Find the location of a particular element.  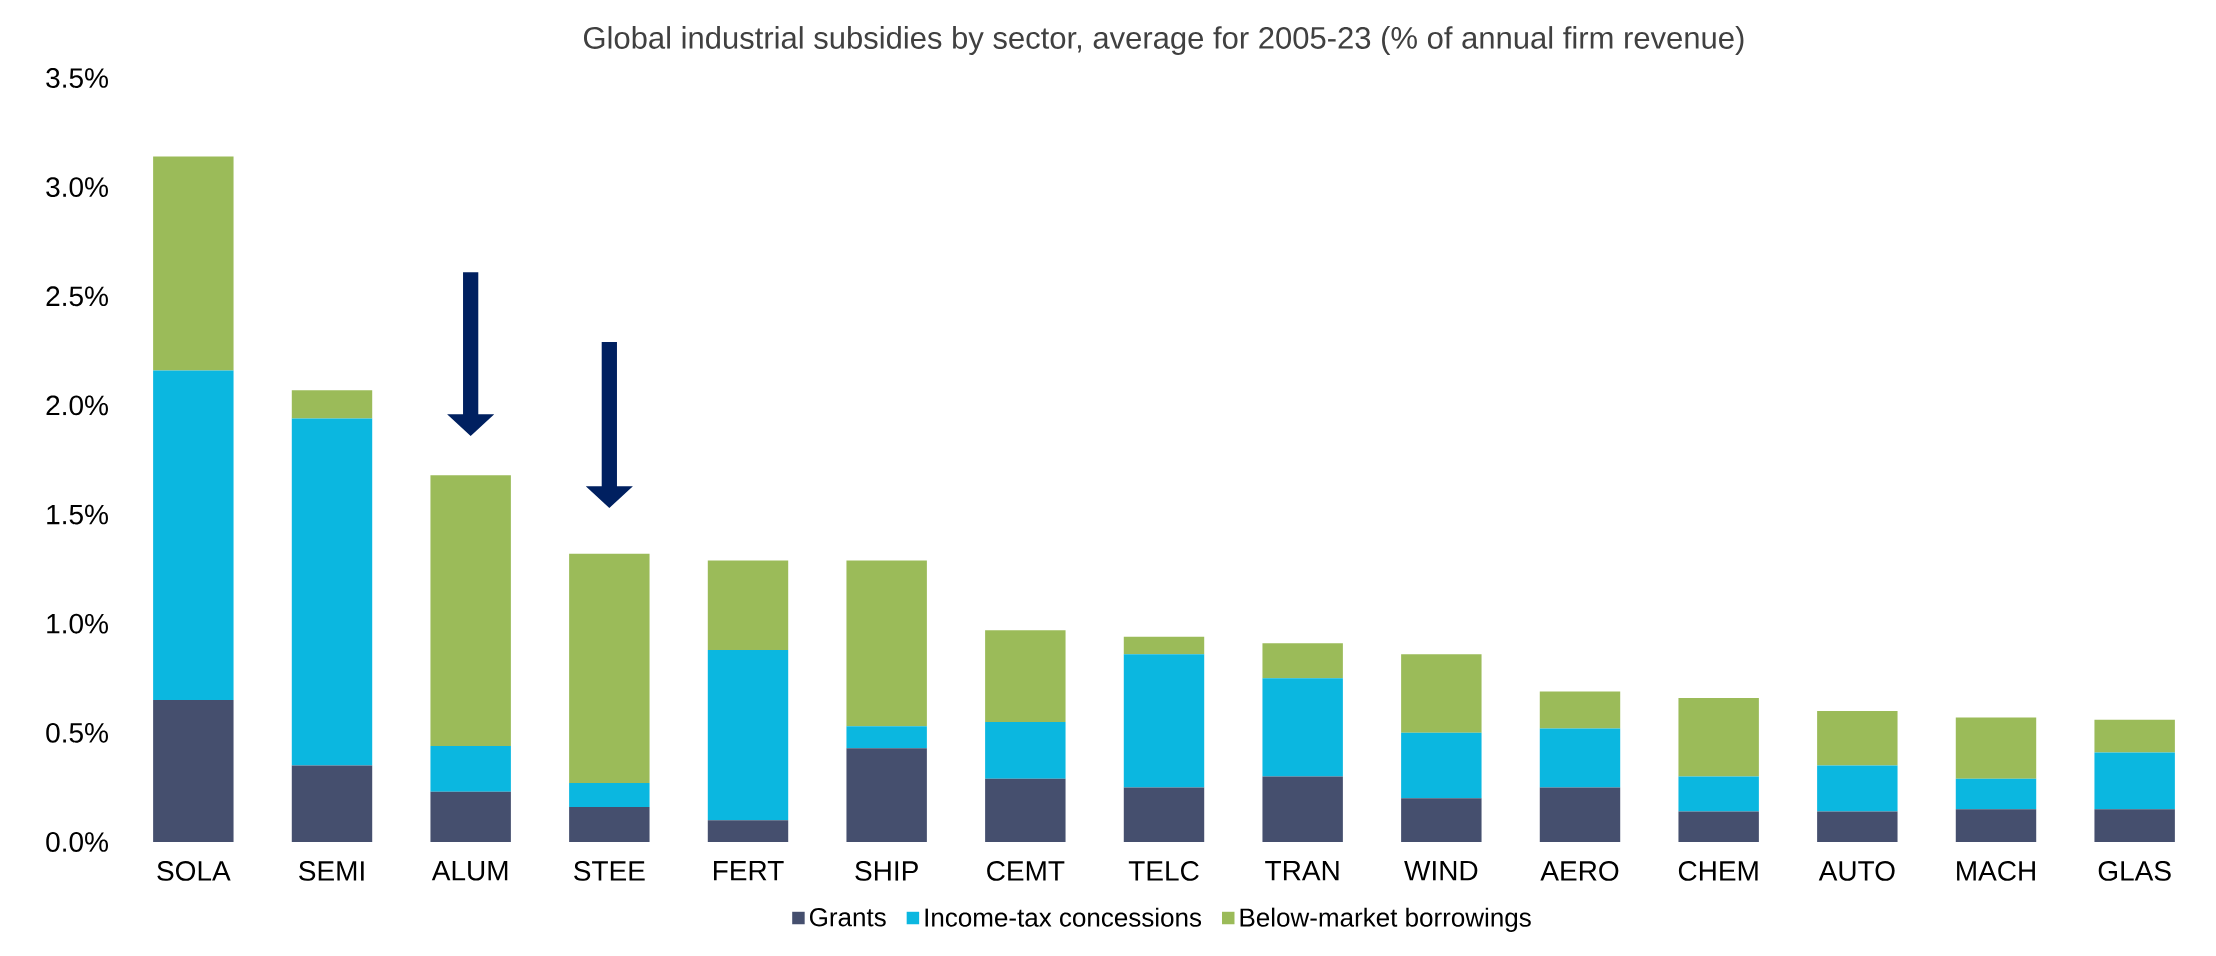

legend-label: Income-tax concessions is located at coordinates (1063, 917).